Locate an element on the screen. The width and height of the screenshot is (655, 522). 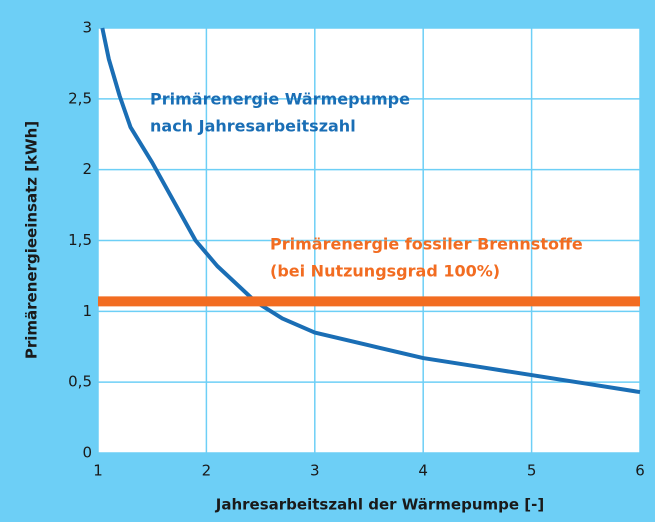
annotation: Primärenergie fossiler Brennstoffe is located at coordinates (426, 244).